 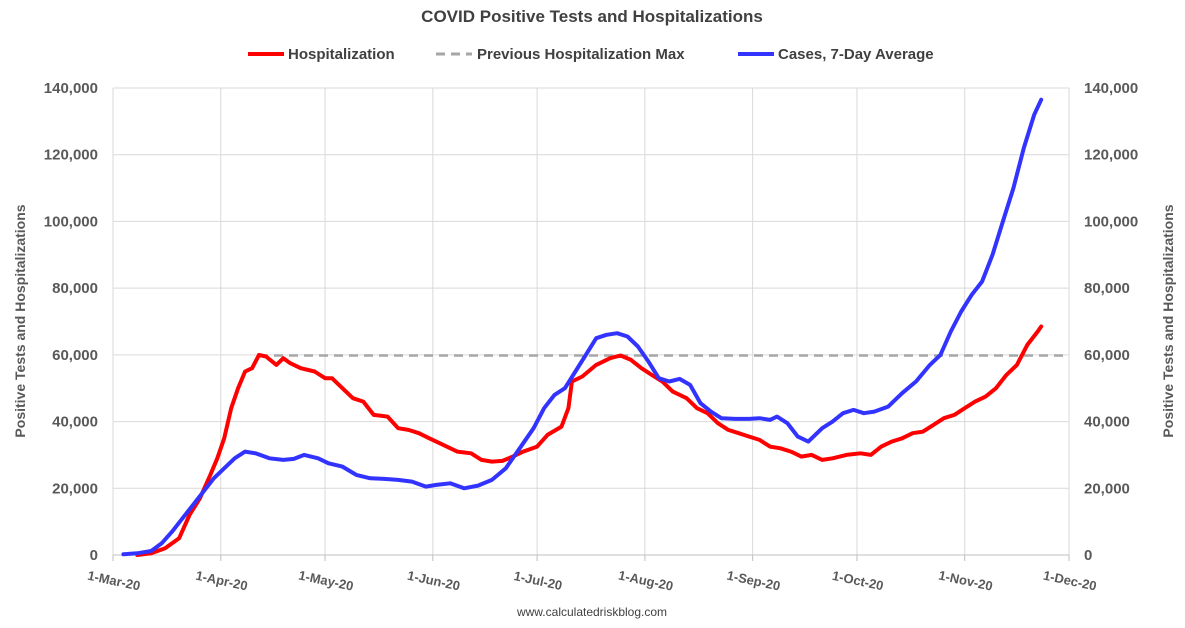 What do you see at coordinates (433, 581) in the screenshot?
I see `x-tick-label: 1-Jun-20` at bounding box center [433, 581].